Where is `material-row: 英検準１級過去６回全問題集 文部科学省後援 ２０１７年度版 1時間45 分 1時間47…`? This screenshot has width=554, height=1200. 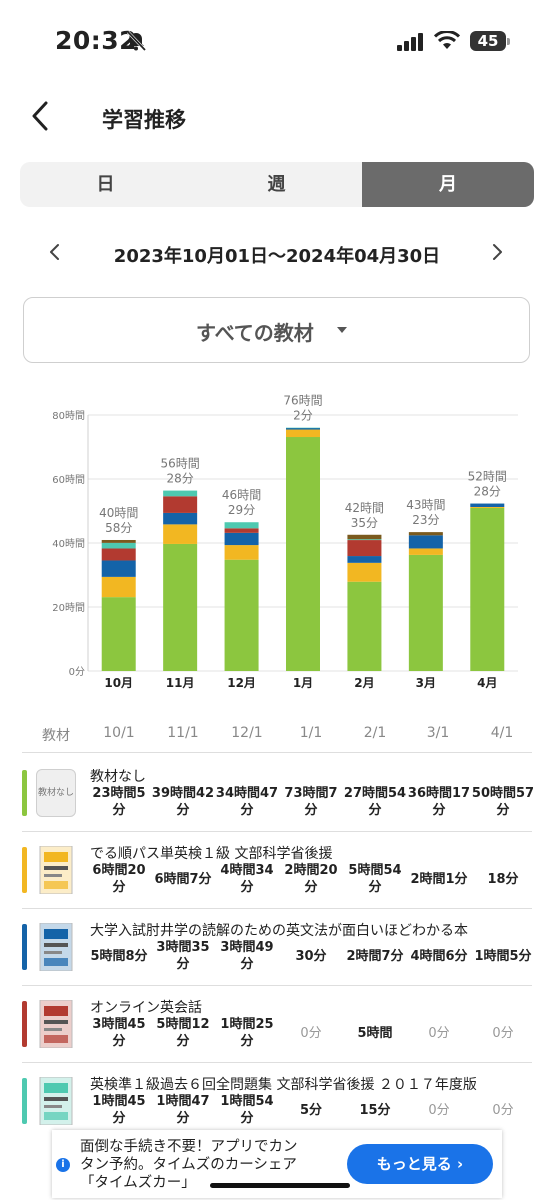
material-row: 英検準１級過去６回全問題集 文部科学省後援 ２０１７年度版 1時間45 分 1時間47… is located at coordinates (277, 1101).